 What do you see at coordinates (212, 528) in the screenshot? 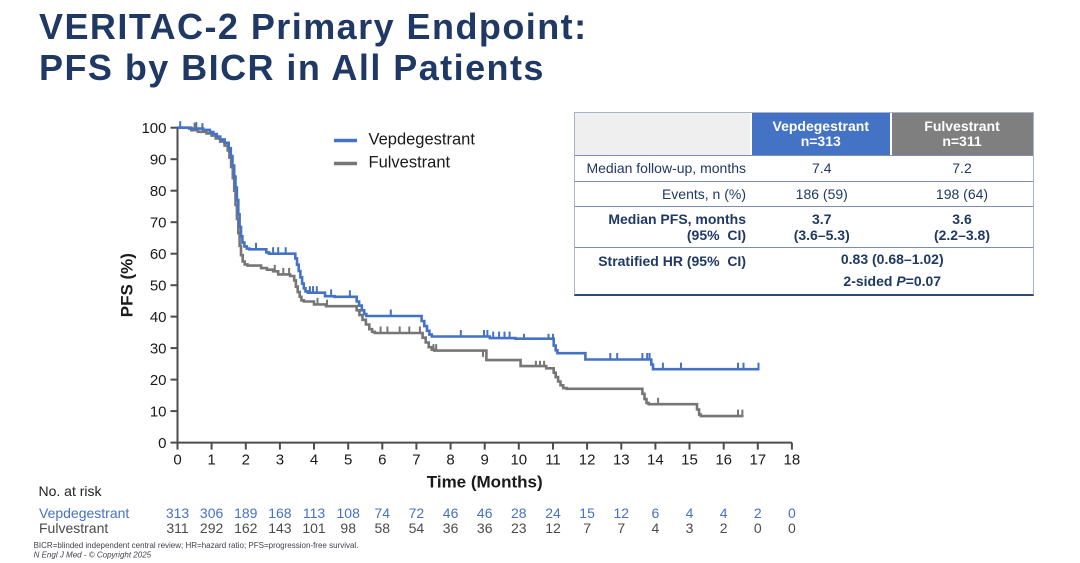
I see `svg-text: 292` at bounding box center [212, 528].